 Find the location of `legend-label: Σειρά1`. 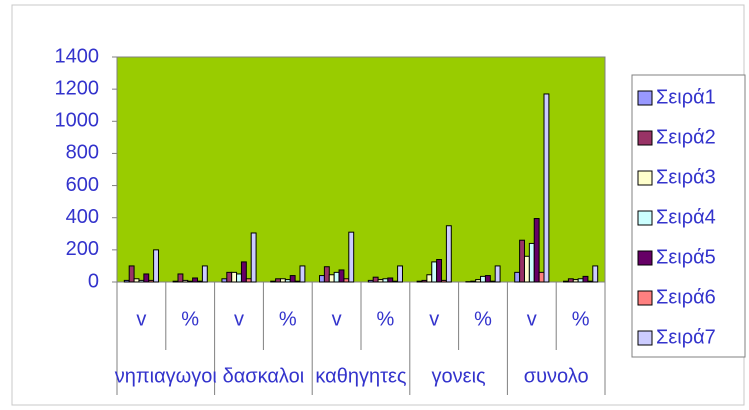

legend-label: Σειρά1 is located at coordinates (686, 97).